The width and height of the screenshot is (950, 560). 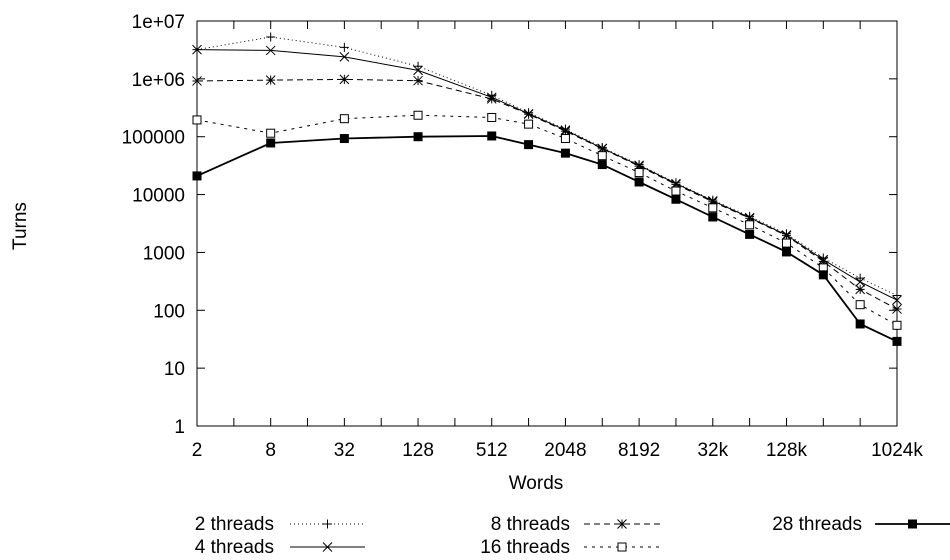 I want to click on legend-label: 8 threads, so click(x=530, y=524).